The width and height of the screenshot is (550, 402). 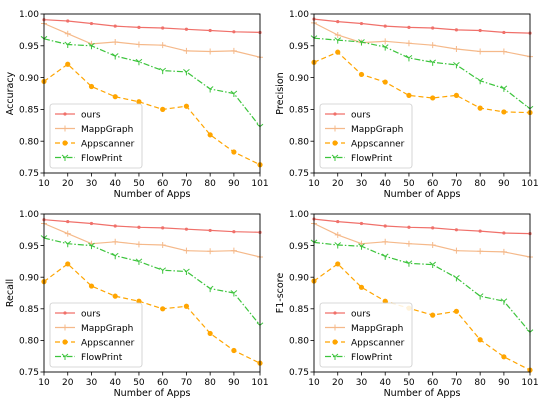 I want to click on y-tick-label: 0.75, so click(x=29, y=174).